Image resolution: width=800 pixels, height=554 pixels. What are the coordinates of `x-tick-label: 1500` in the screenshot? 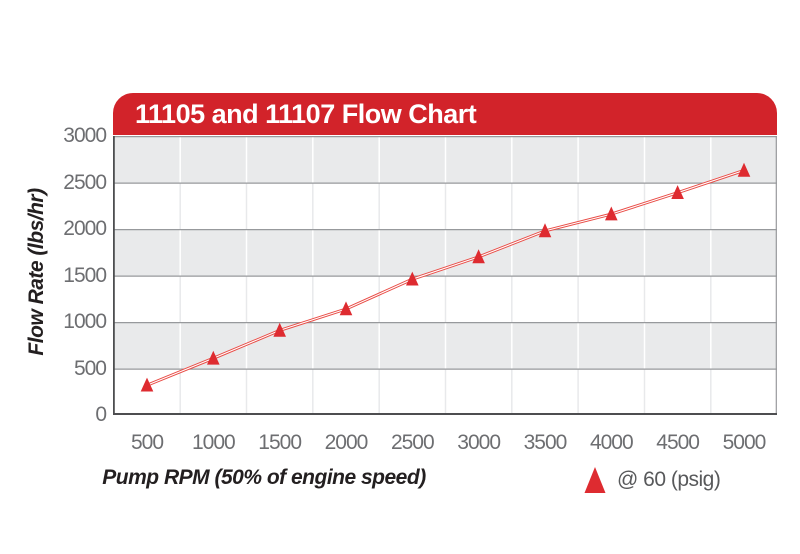 It's located at (280, 442).